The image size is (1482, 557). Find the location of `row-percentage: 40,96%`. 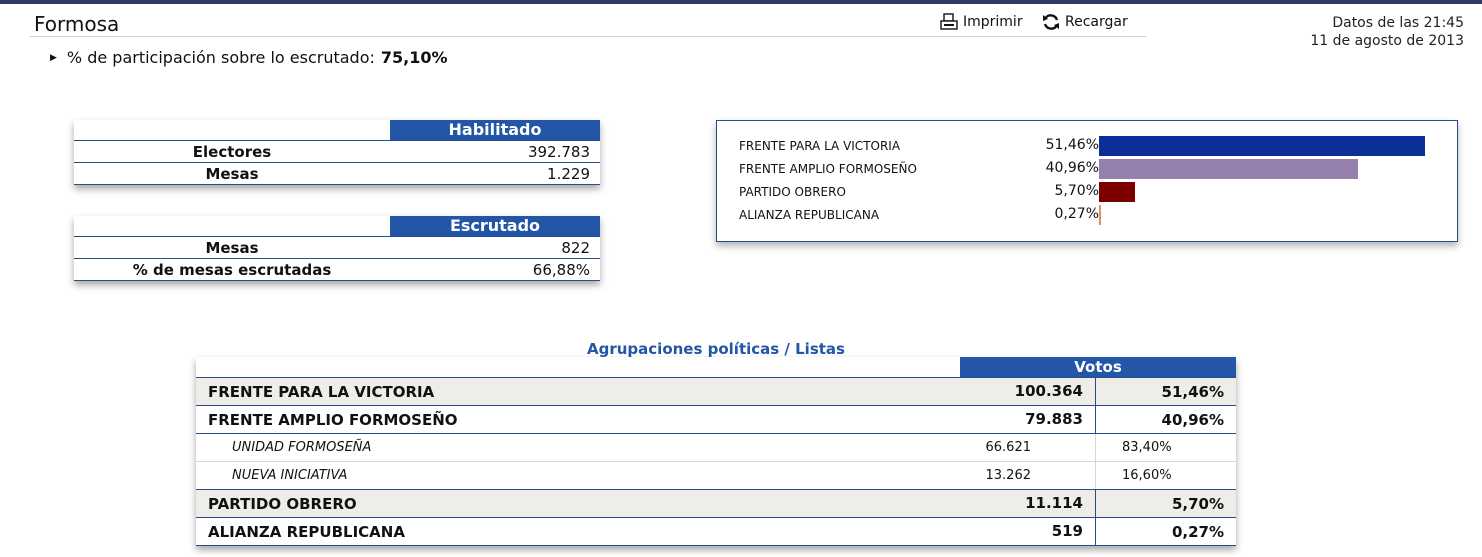

row-percentage: 40,96% is located at coordinates (1192, 419).